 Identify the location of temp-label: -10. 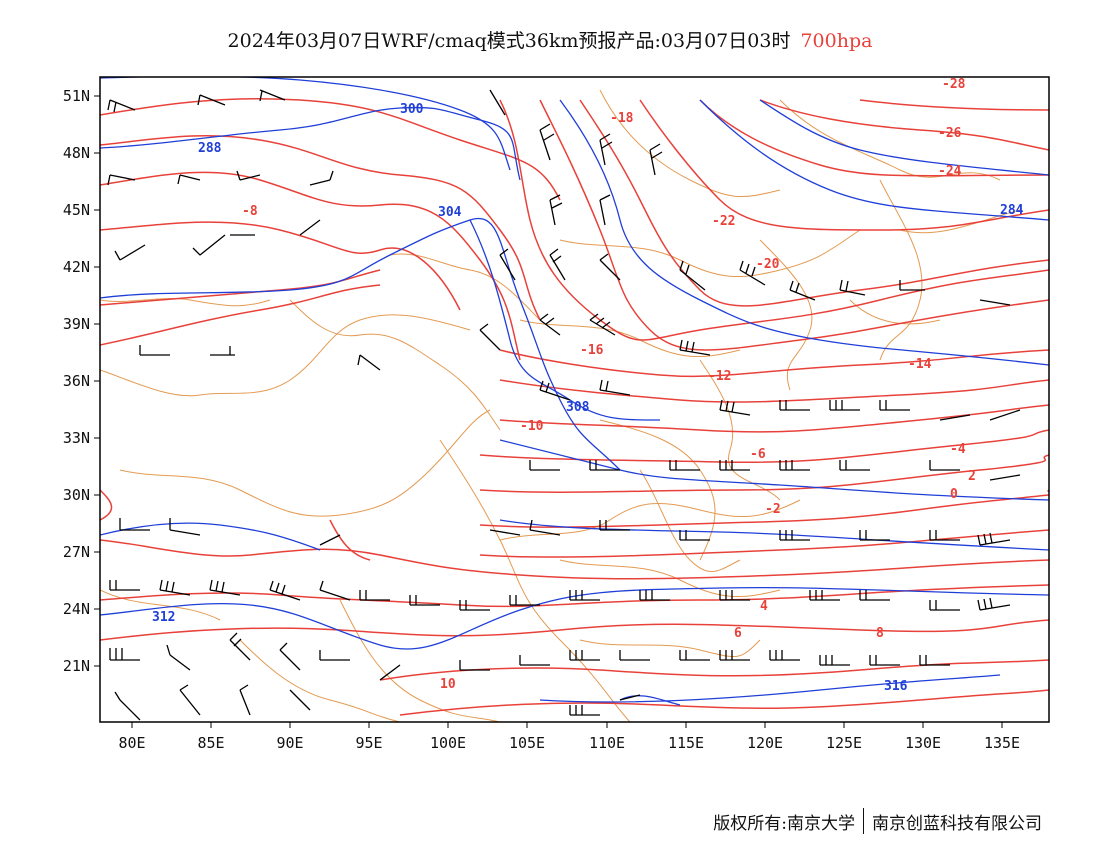
(532, 426).